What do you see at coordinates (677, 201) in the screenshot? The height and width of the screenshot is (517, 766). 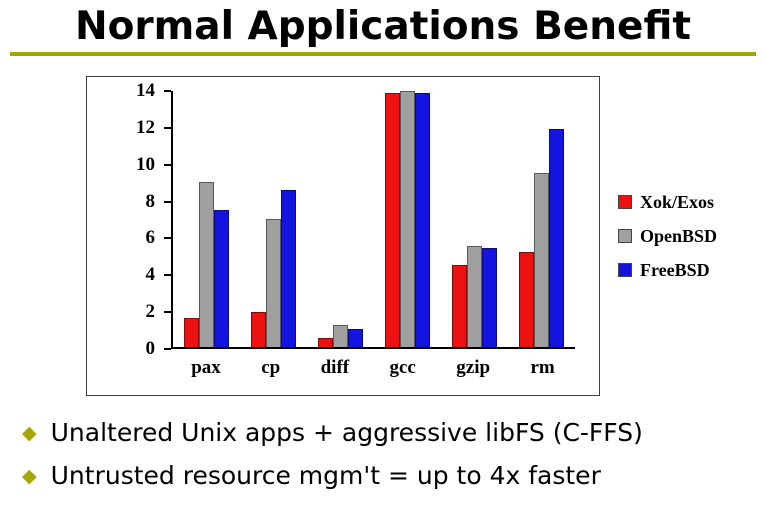 I see `legend-label: Xok/Exos` at bounding box center [677, 201].